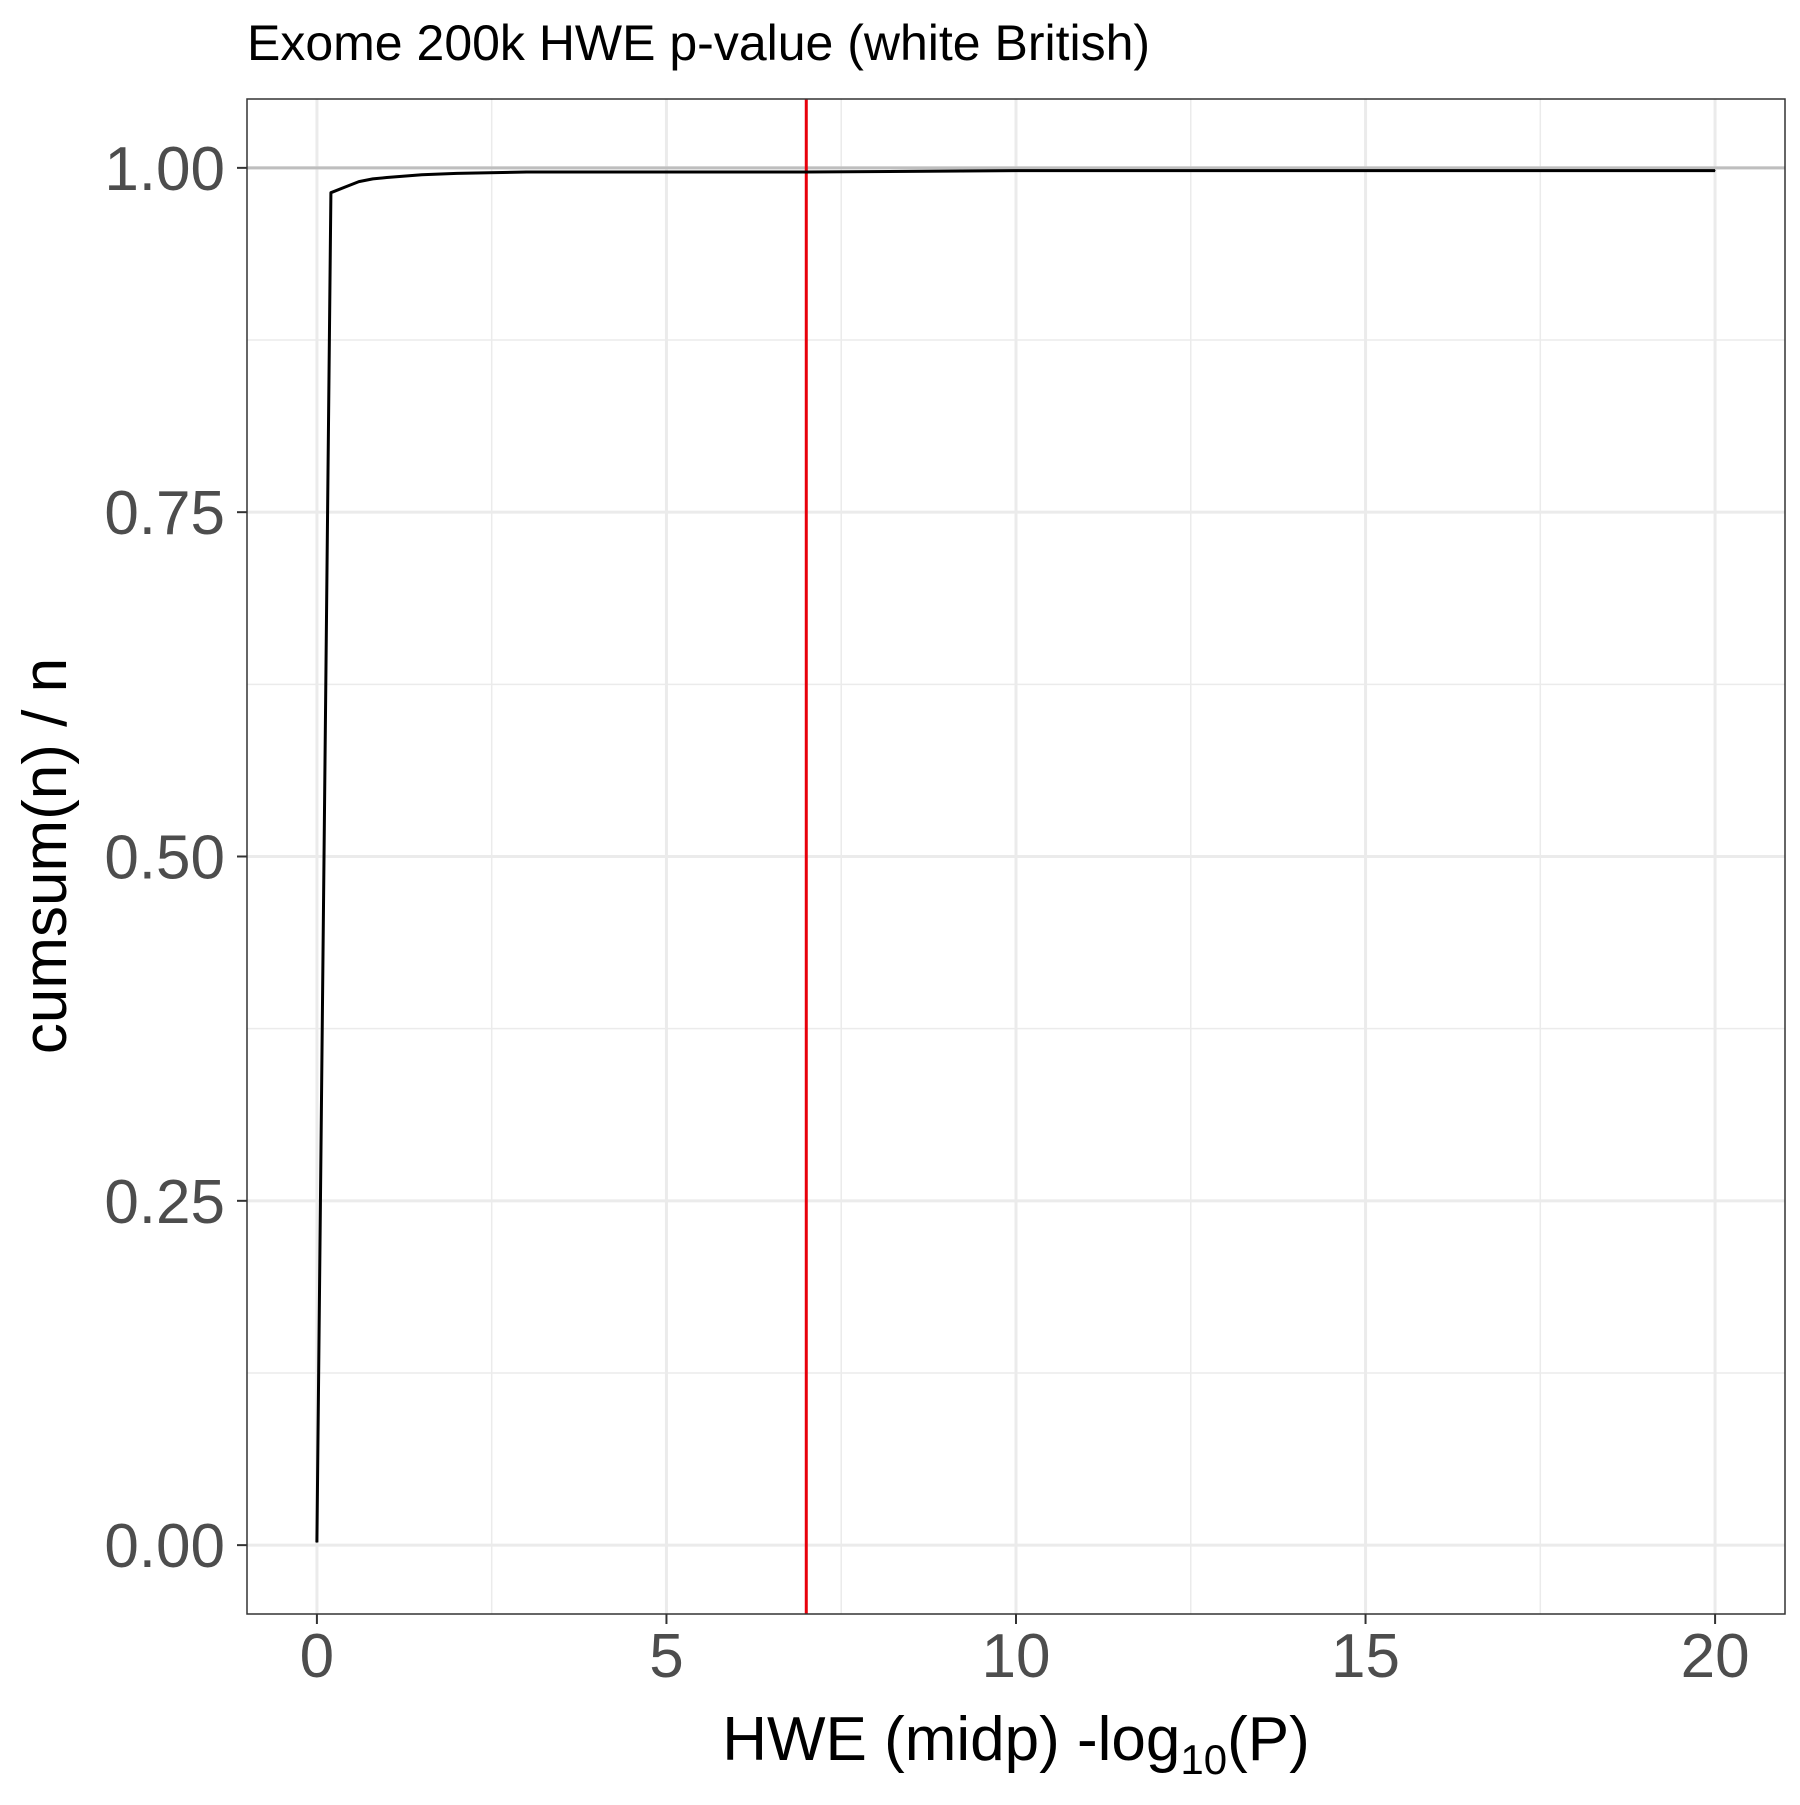 Image resolution: width=1800 pixels, height=1805 pixels. Describe the element at coordinates (1203, 1759) in the screenshot. I see `x-axis-title-subscript: 10` at that location.